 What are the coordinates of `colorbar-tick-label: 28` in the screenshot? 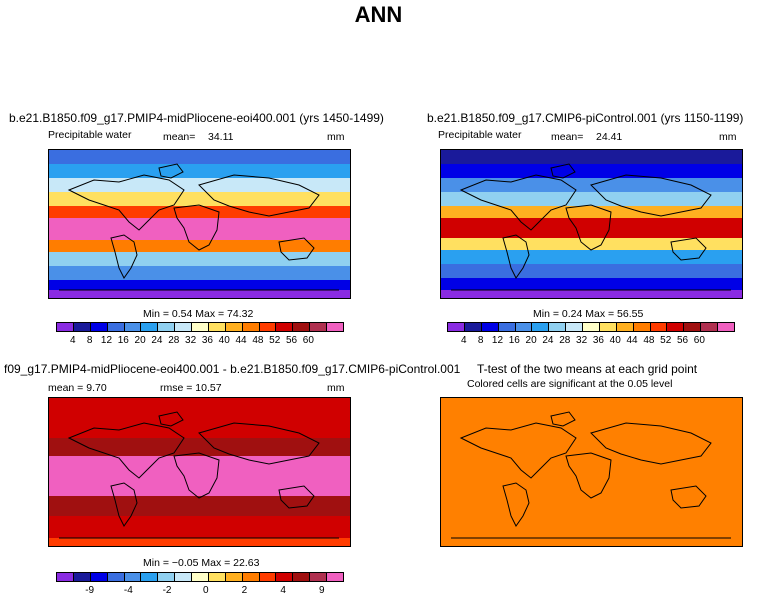 It's located at (565, 340).